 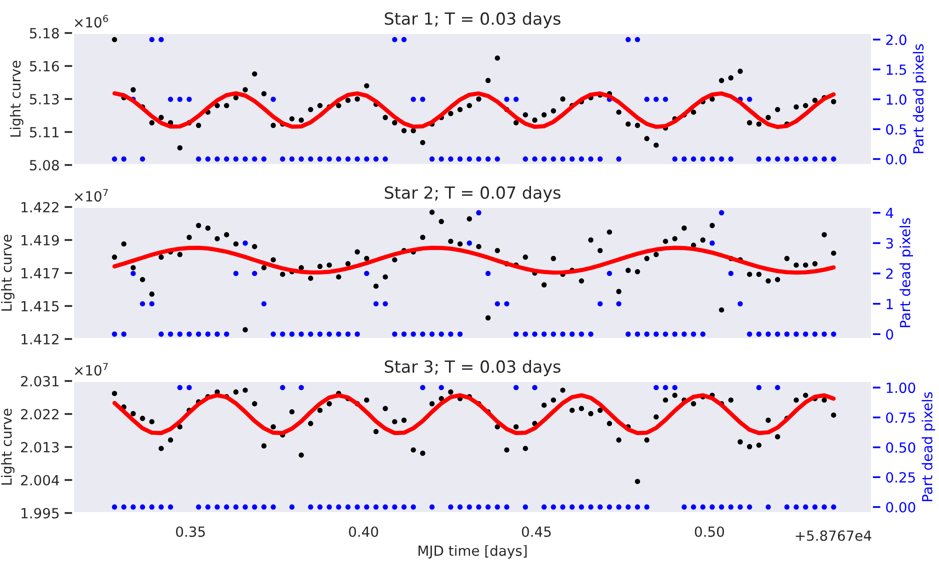 What do you see at coordinates (40, 273) in the screenshot?
I see `y-tick-label: 1.417` at bounding box center [40, 273].